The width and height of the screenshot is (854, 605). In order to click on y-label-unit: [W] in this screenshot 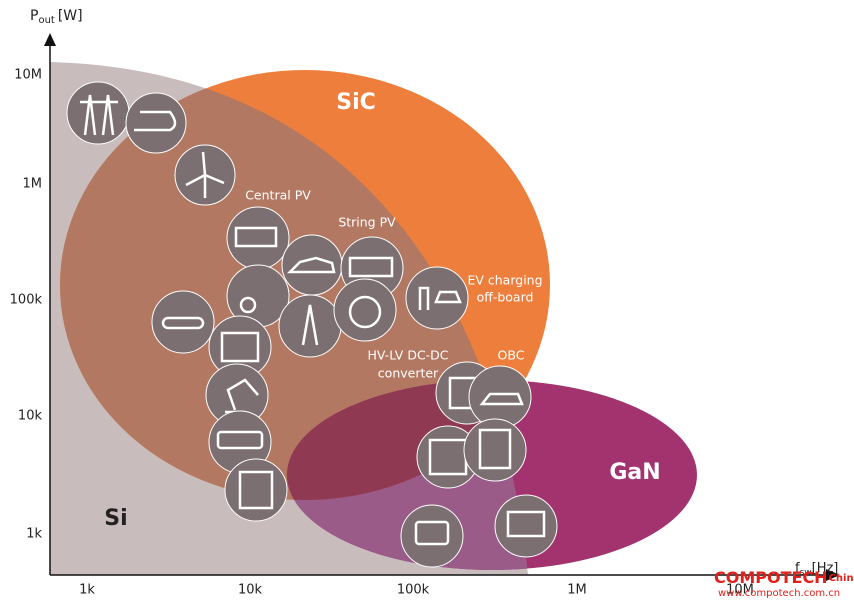, I will do `click(70, 16)`.